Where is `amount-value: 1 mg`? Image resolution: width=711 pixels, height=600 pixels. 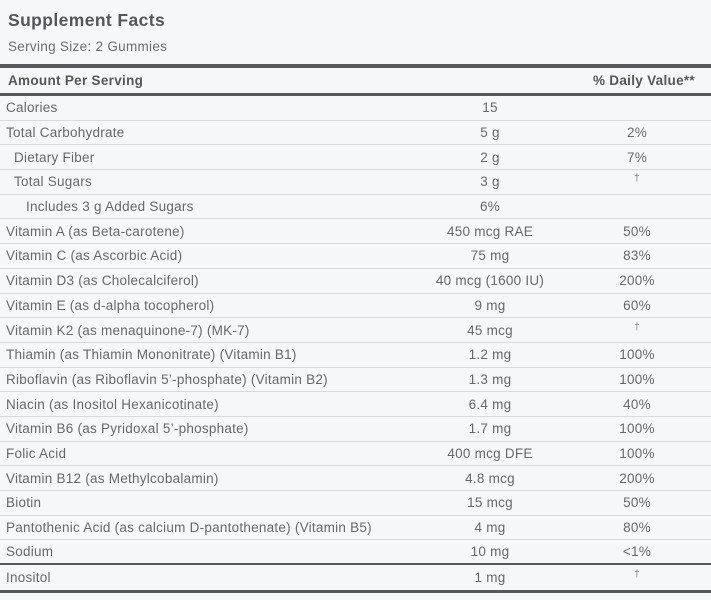 amount-value: 1 mg is located at coordinates (490, 577).